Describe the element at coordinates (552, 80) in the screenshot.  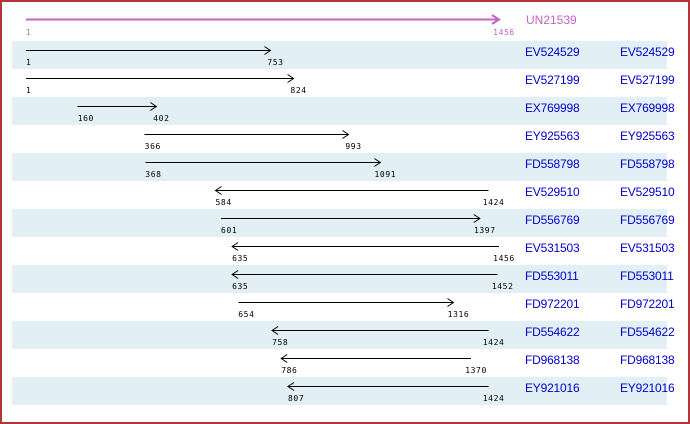
I see `accession-link: EV527199` at that location.